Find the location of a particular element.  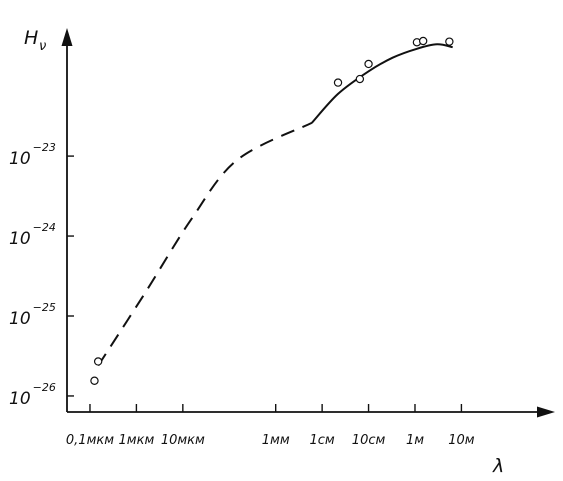

y-tick-label-3: 10−23 is located at coordinates (32, 155).